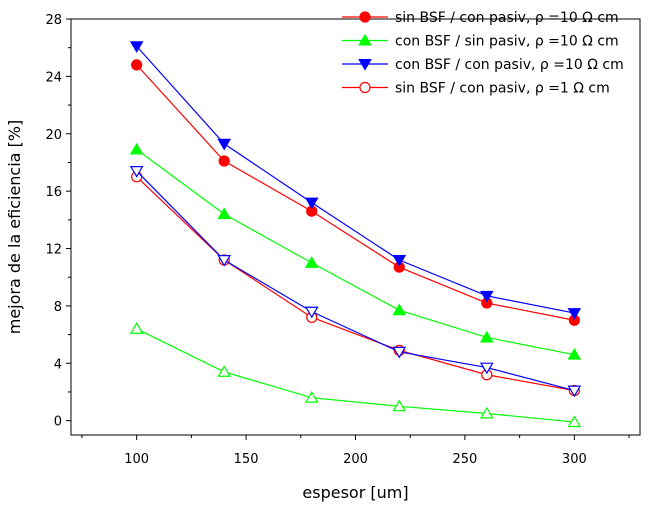  What do you see at coordinates (509, 65) in the screenshot?
I see `legend-label: con BSF / con pasiv, ρ =10 Ω cm` at bounding box center [509, 65].